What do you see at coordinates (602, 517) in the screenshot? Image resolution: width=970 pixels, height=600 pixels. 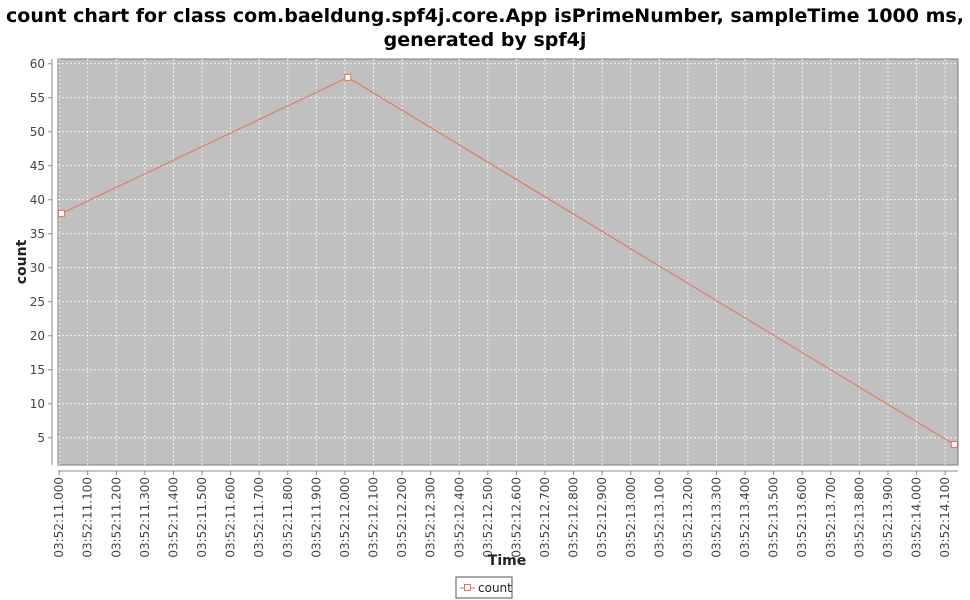 I see `x-tick-label: 03:52:12.900` at bounding box center [602, 517].